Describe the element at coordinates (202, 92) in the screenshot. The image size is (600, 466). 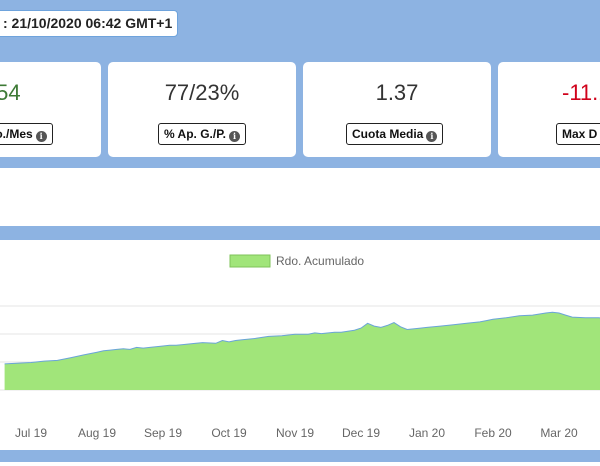
I see `stat-value: 77/23%` at that location.